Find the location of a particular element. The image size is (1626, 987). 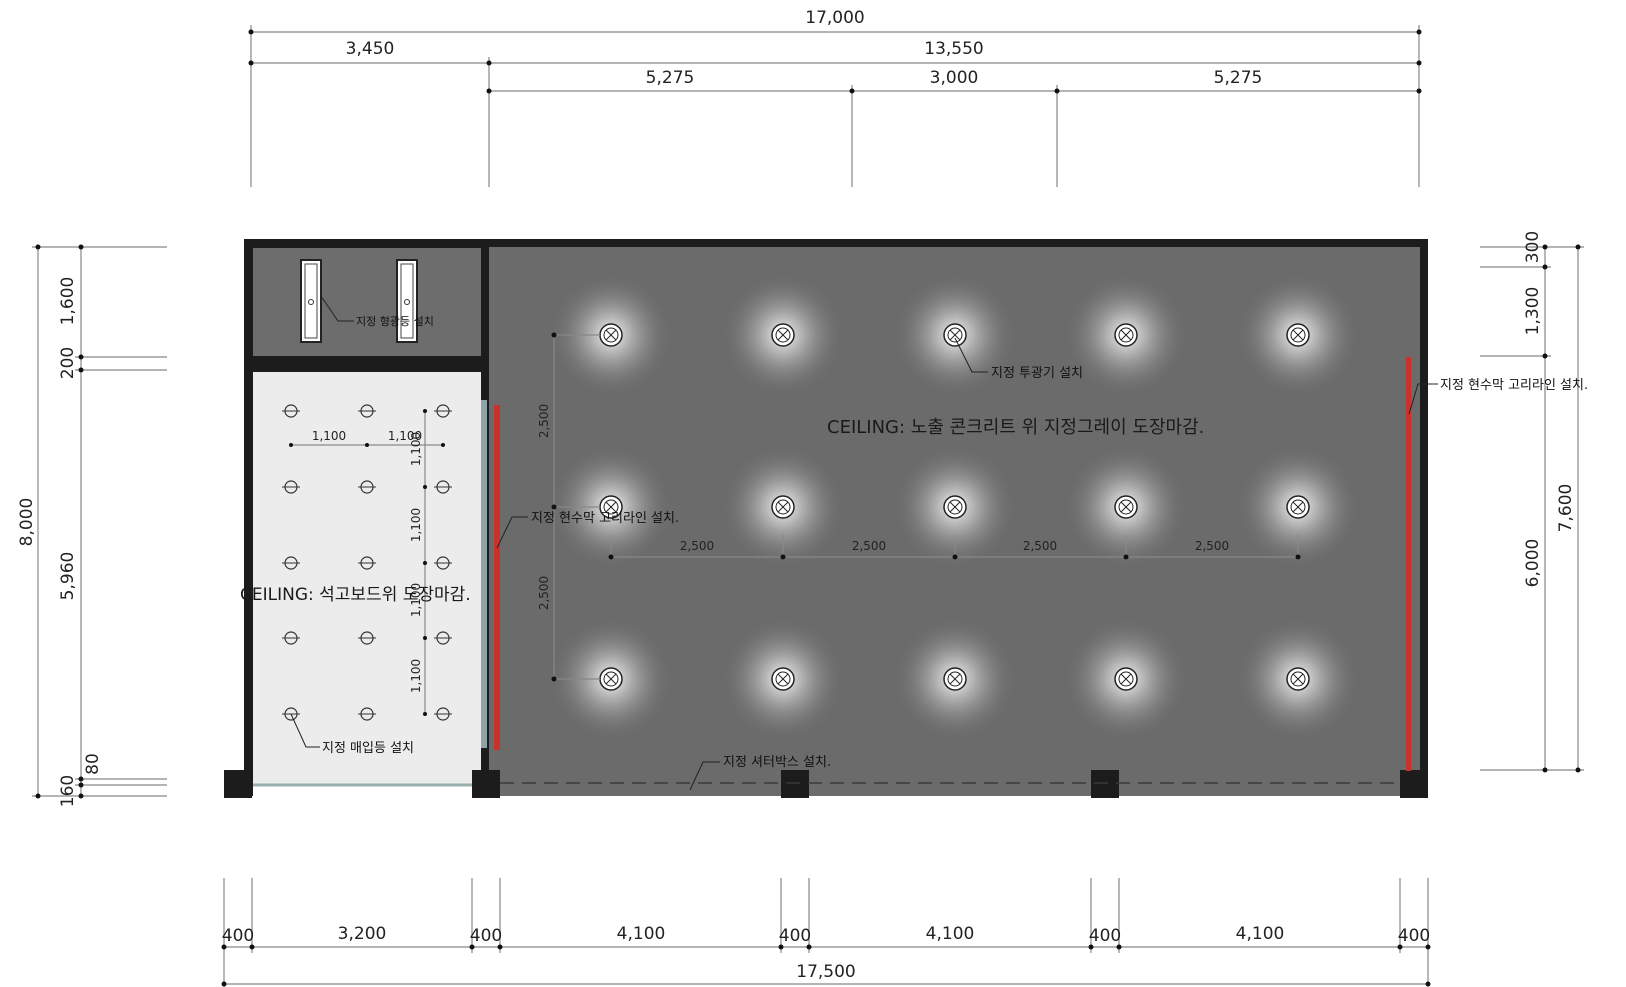

dim-right-overall: 7,600 is located at coordinates (1566, 508).